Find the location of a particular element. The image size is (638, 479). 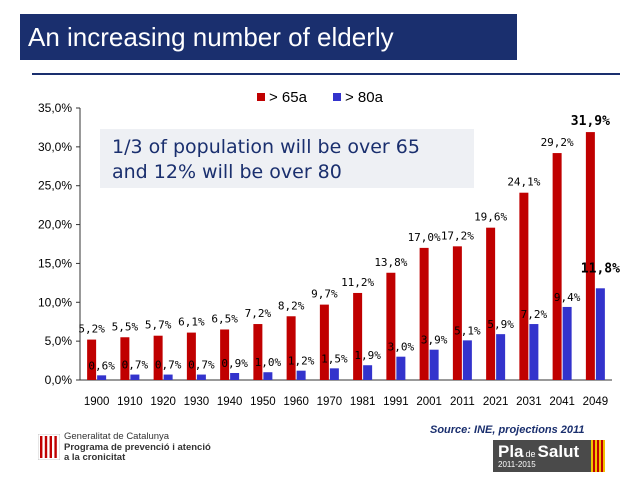

x-tick-label: 2011 is located at coordinates (462, 402).